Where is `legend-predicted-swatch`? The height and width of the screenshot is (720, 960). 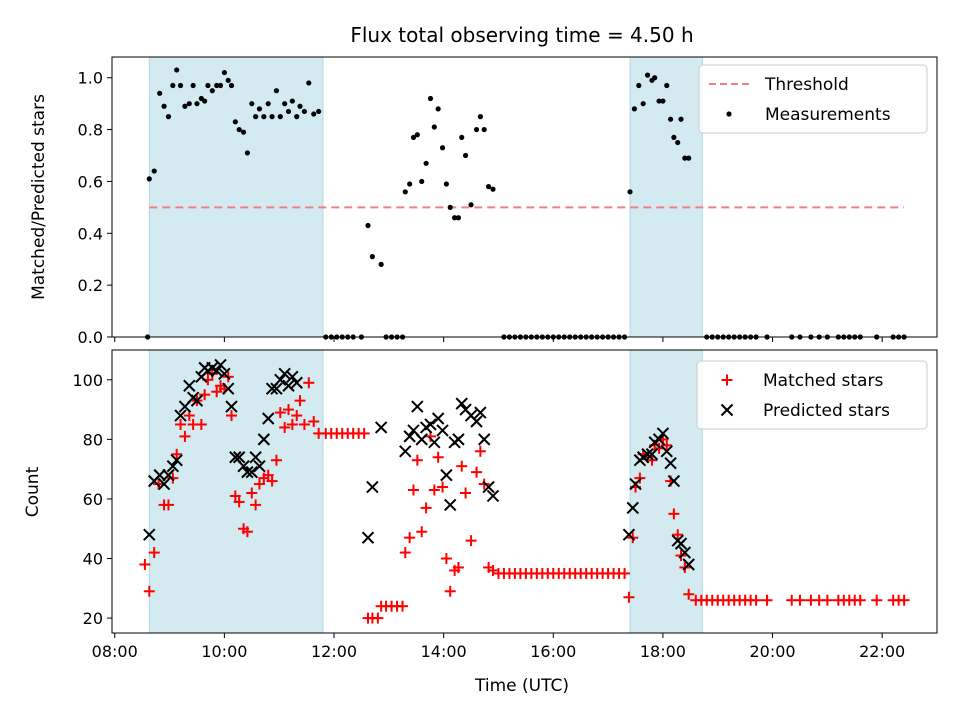 legend-predicted-swatch is located at coordinates (727, 410).